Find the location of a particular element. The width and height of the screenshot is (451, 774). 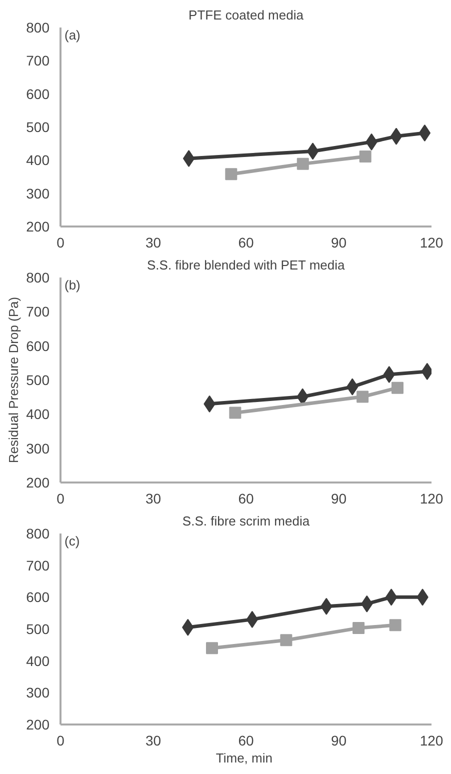

chart-title: S.S. fibre blended with PET media is located at coordinates (246, 265).